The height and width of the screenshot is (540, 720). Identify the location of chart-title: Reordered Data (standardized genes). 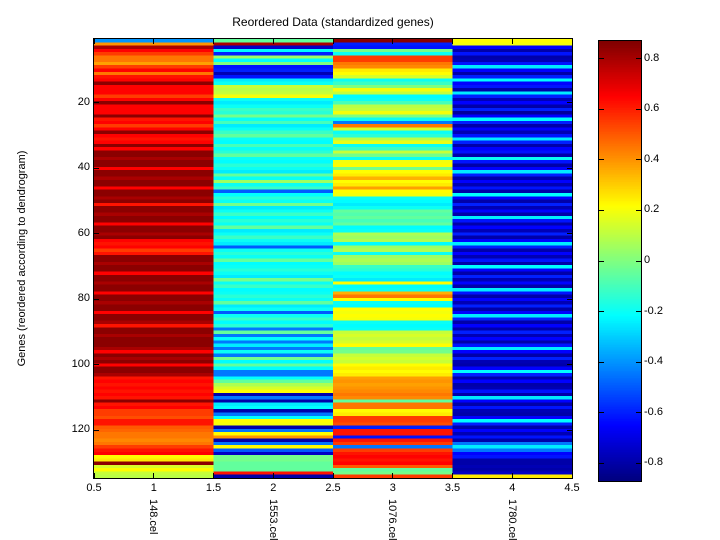
(333, 22).